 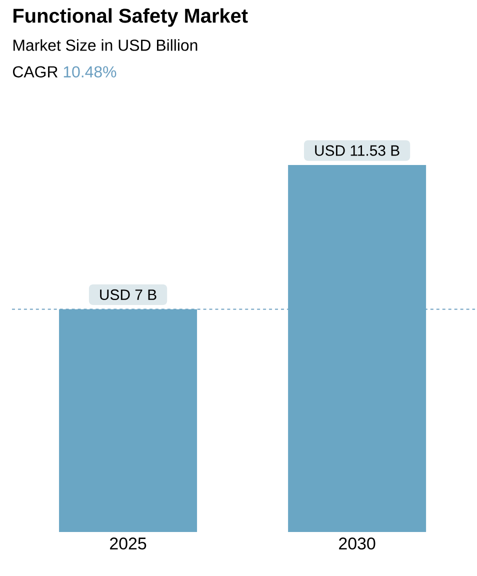 I want to click on text: CAGR, so click(x=35, y=72).